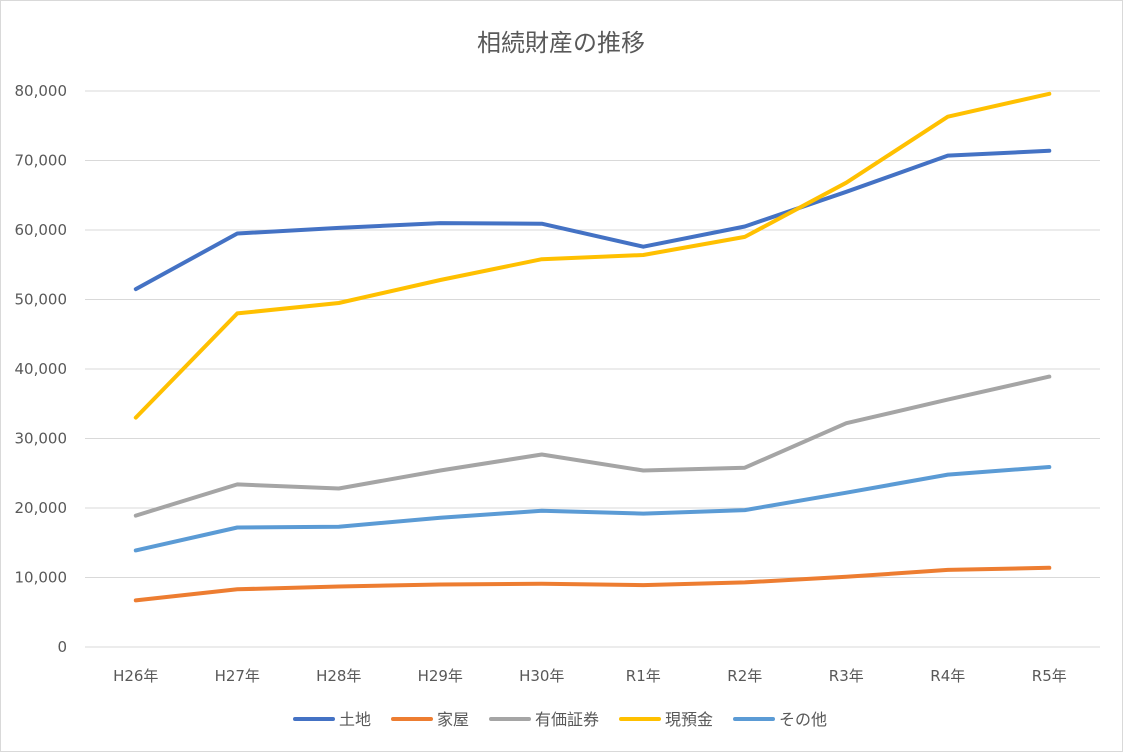  I want to click on legend-item: 現預金, so click(666, 719).